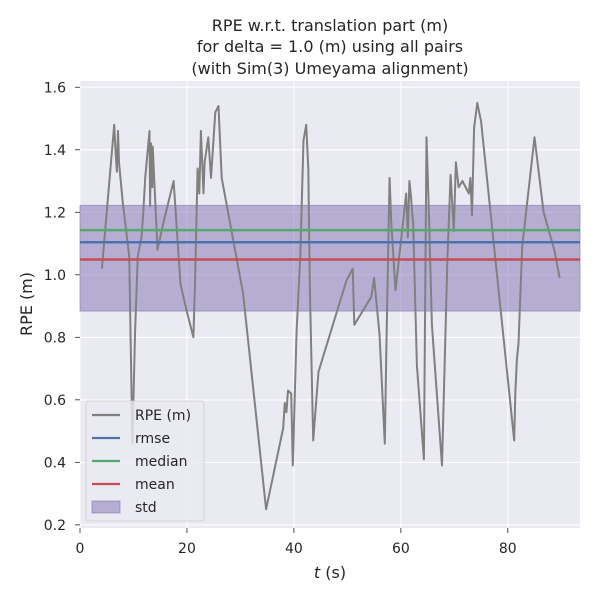 The width and height of the screenshot is (600, 600). What do you see at coordinates (55, 463) in the screenshot?
I see `y-tick-label: 0.4` at bounding box center [55, 463].